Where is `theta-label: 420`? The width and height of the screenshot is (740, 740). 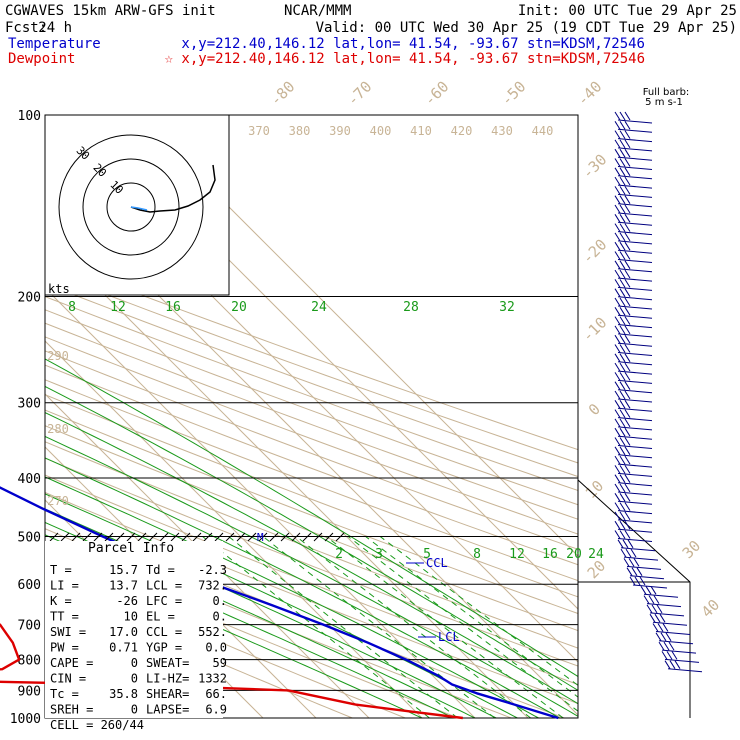
theta-label: 420 is located at coordinates (462, 131).